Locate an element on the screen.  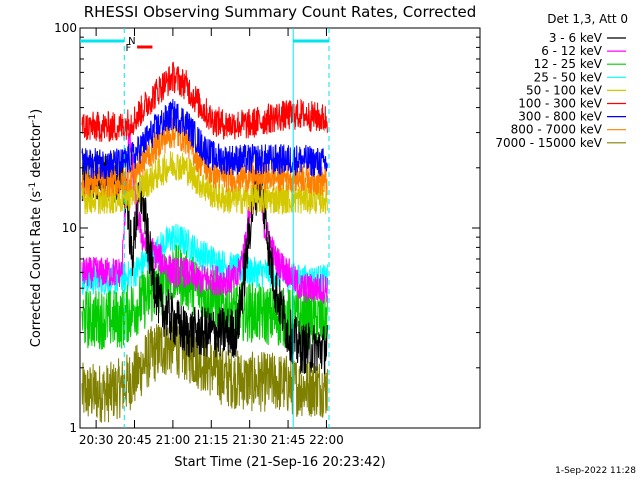
y-tick-label: 100 is located at coordinates (65, 28).